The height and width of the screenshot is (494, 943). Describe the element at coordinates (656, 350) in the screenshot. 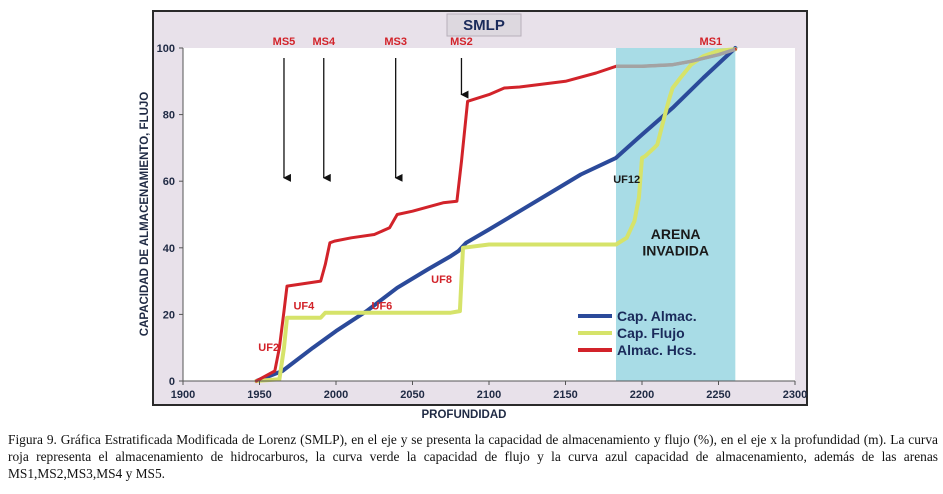

I see `legend-label-almac-hcs: Almac. Hcs.` at that location.